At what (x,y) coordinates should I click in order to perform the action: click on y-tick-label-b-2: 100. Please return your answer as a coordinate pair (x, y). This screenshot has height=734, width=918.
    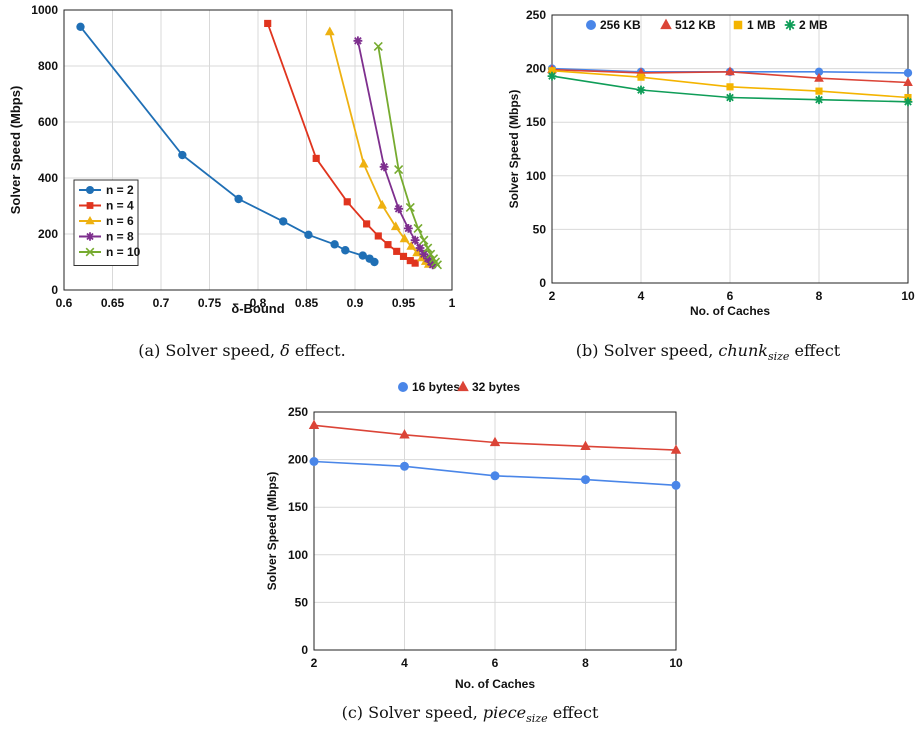
    Looking at the image, I should click on (536, 176).